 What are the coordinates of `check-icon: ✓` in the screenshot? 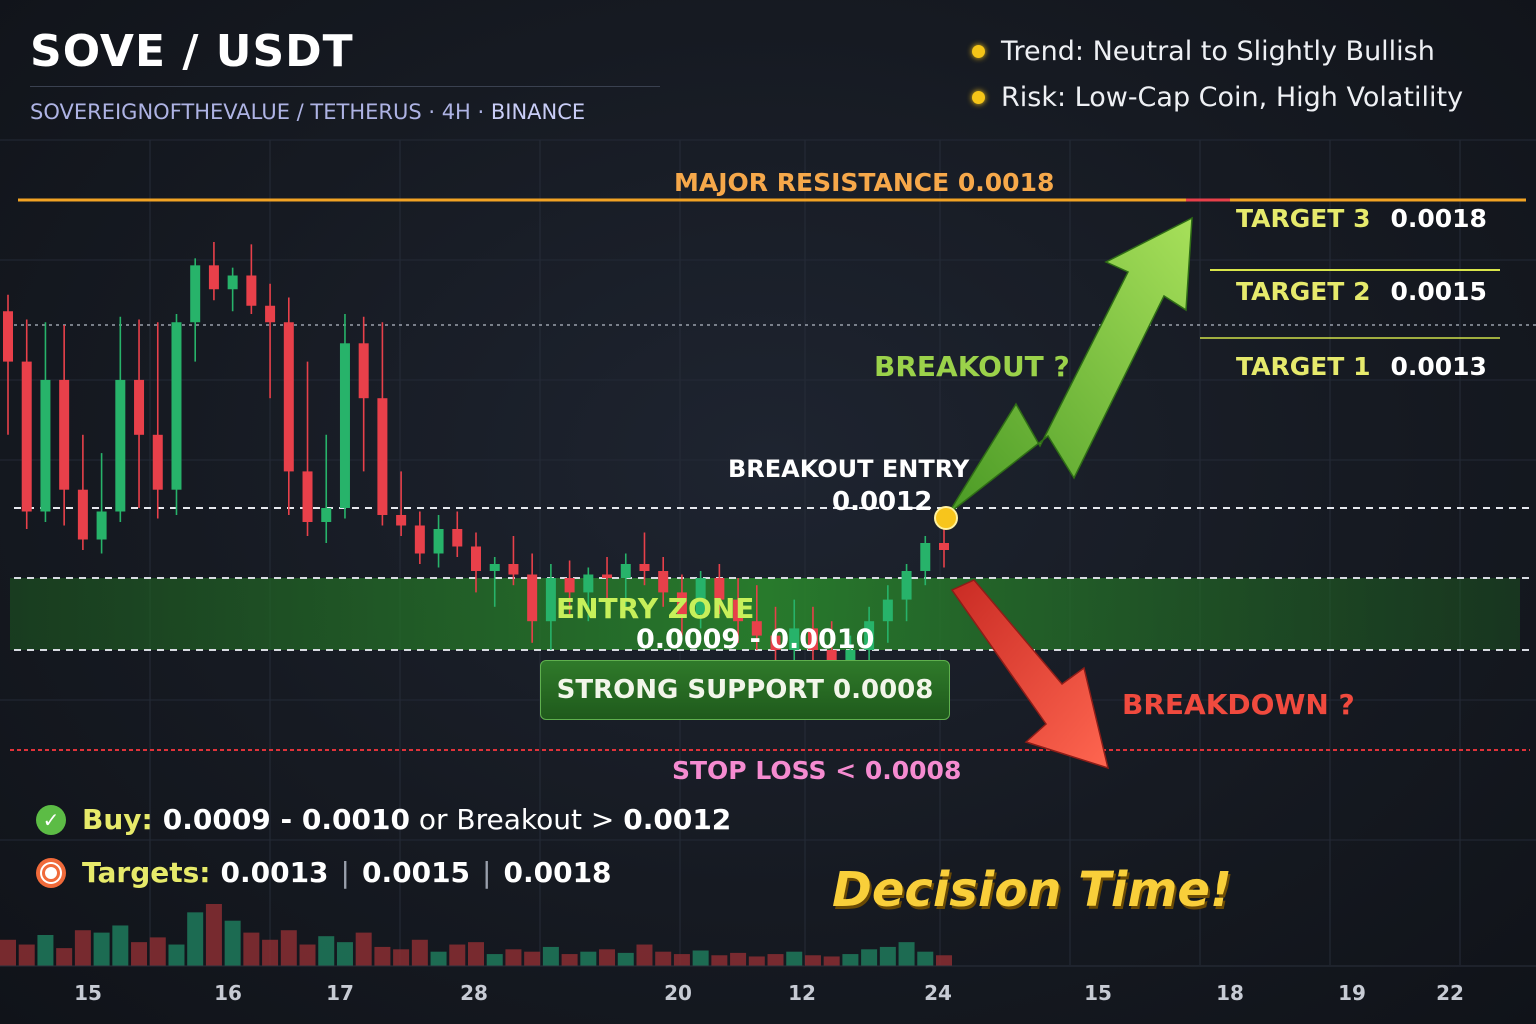 It's located at (51, 819).